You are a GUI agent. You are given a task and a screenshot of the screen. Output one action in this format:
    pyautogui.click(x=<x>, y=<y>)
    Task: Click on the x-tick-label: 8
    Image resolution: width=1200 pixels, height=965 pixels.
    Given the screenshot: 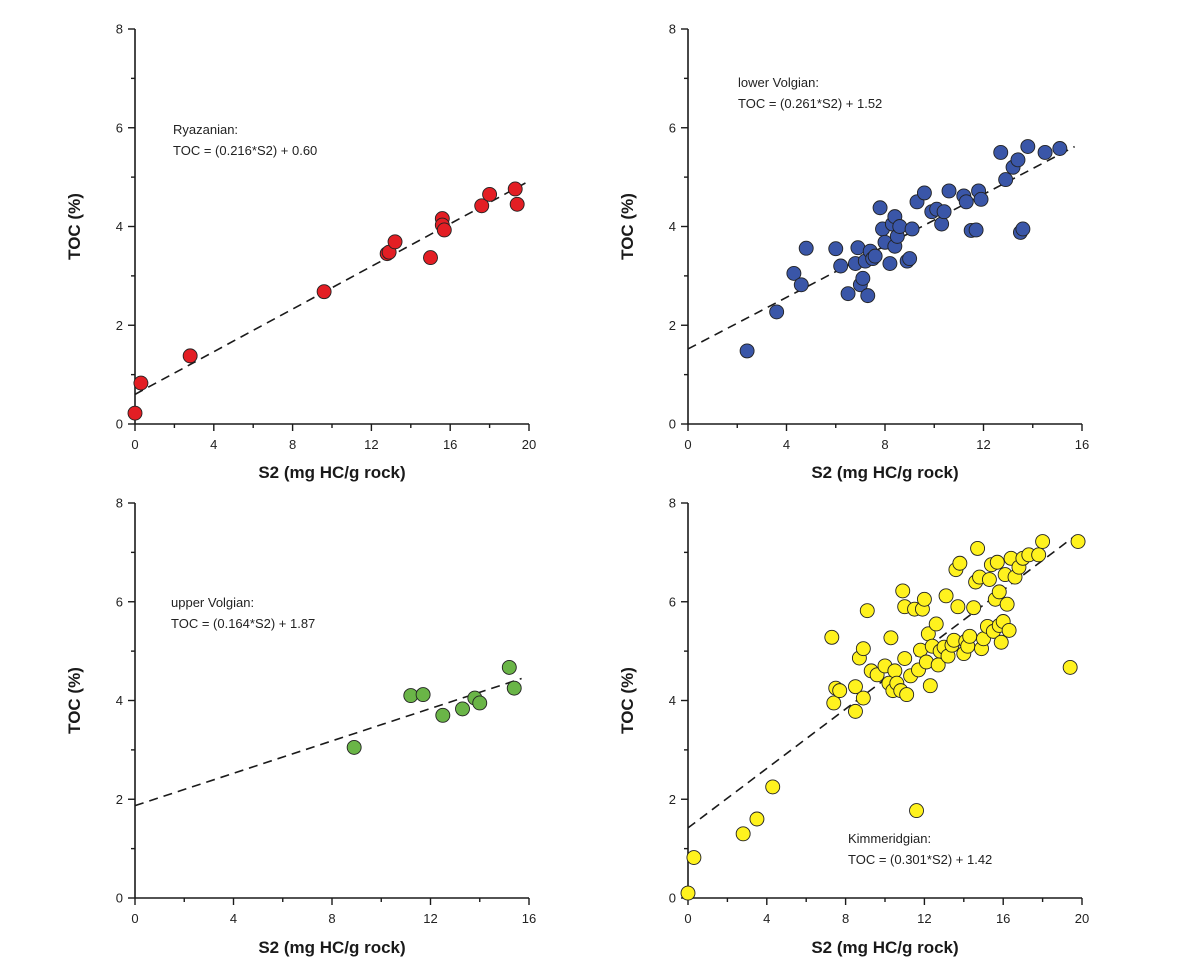 What is the action you would take?
    pyautogui.click(x=331, y=918)
    